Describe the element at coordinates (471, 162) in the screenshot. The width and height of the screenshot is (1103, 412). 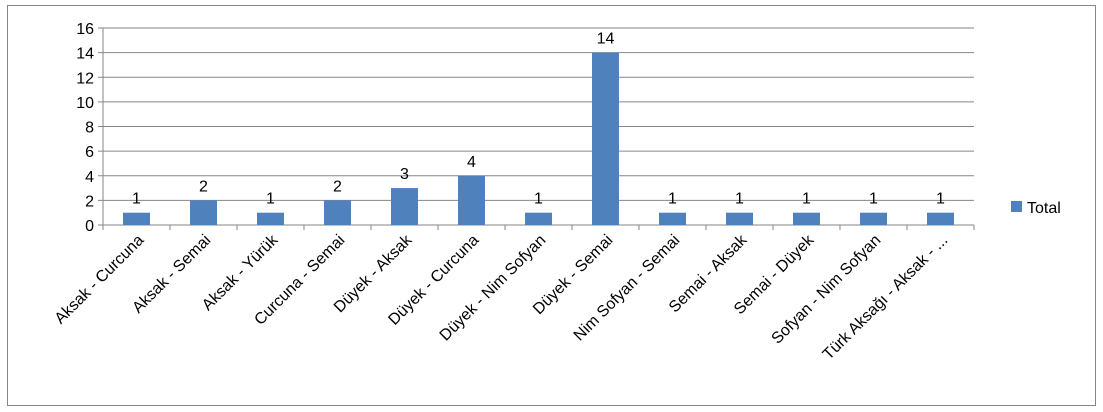
I see `data-label: 4` at that location.